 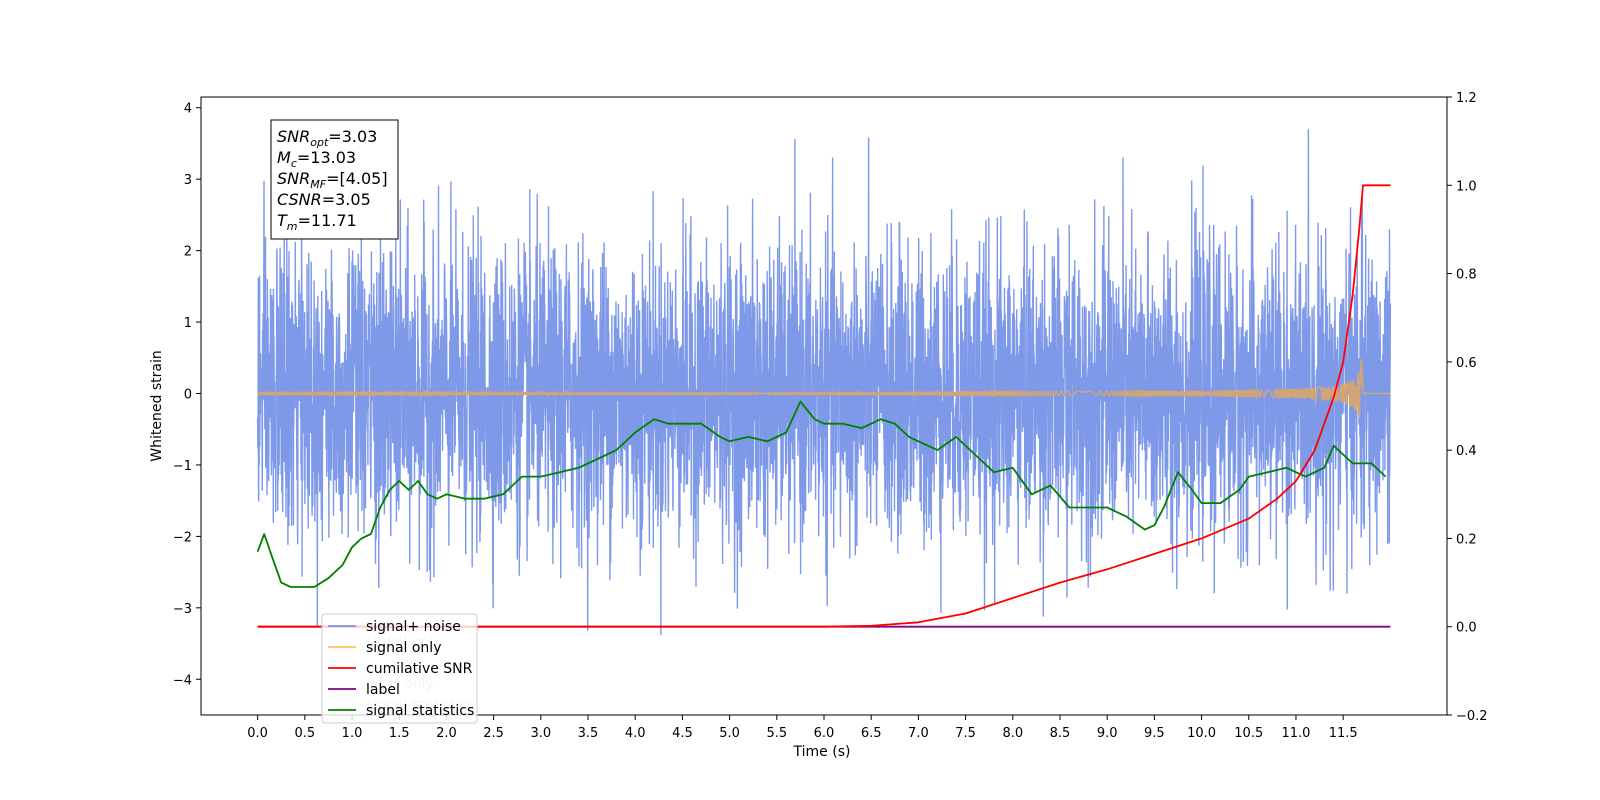 What do you see at coordinates (1154, 733) in the screenshot?
I see `x-tick-label: 9.5` at bounding box center [1154, 733].